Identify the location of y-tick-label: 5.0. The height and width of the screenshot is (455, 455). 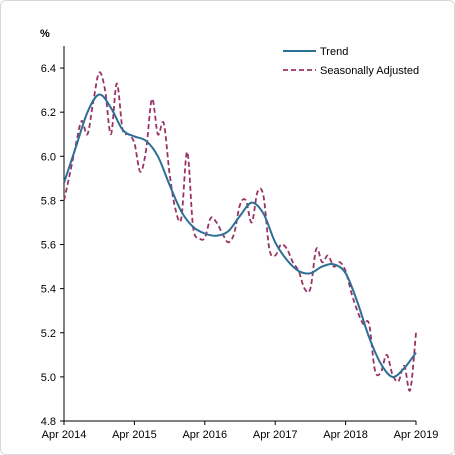
(48, 378).